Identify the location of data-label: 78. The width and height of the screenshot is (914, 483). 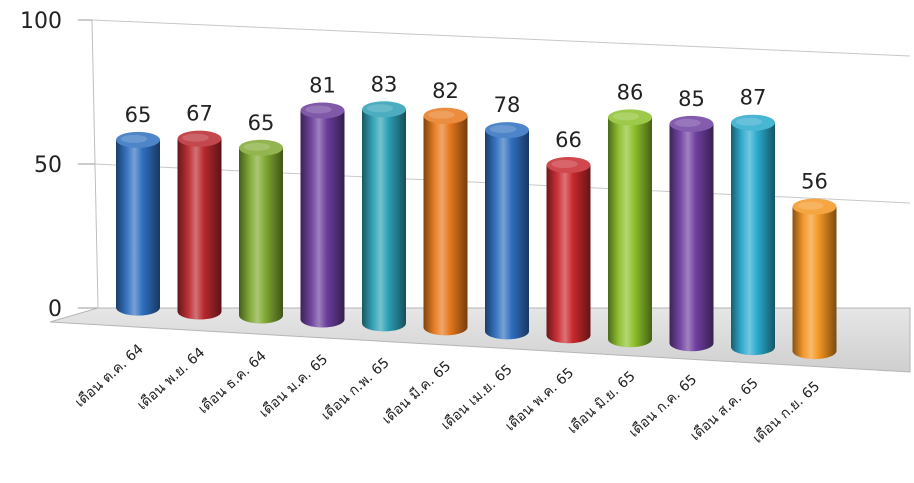
(507, 105).